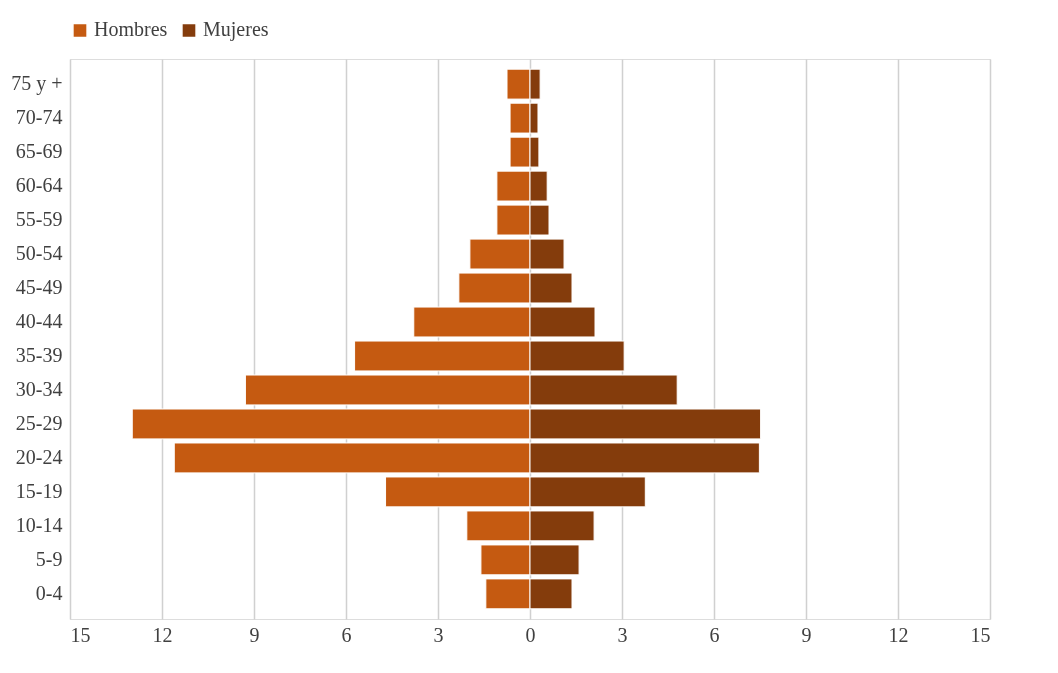  What do you see at coordinates (39, 422) in the screenshot?
I see `y-tick-label: 25-29` at bounding box center [39, 422].